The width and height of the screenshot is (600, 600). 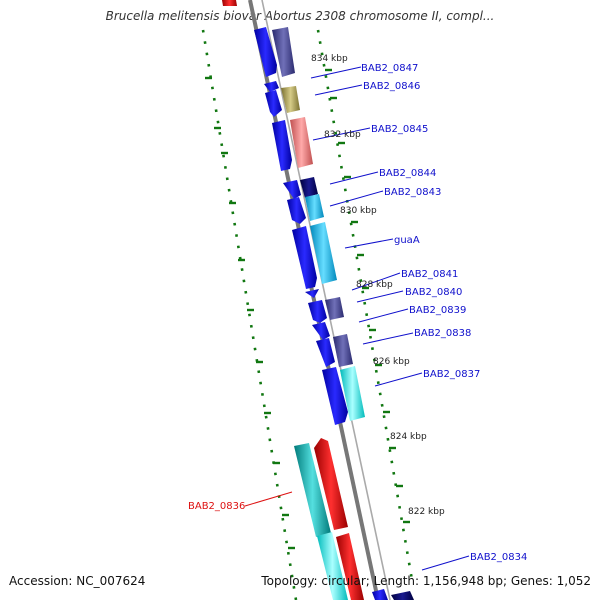 I want to click on gene-bab2-0846-feature-strand, so click(x=271, y=86).